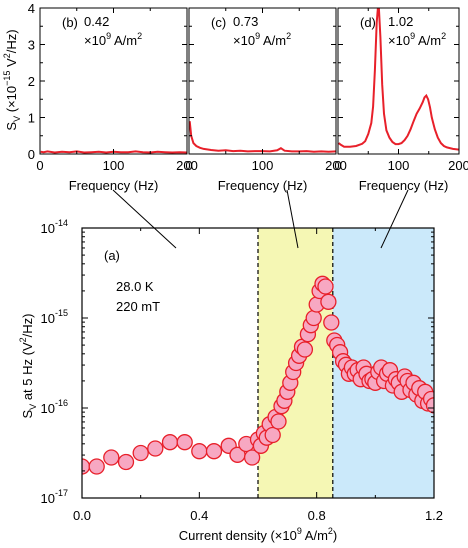 The image size is (468, 548). I want to click on current-density-value-panel-d: 1.02, so click(400, 21).